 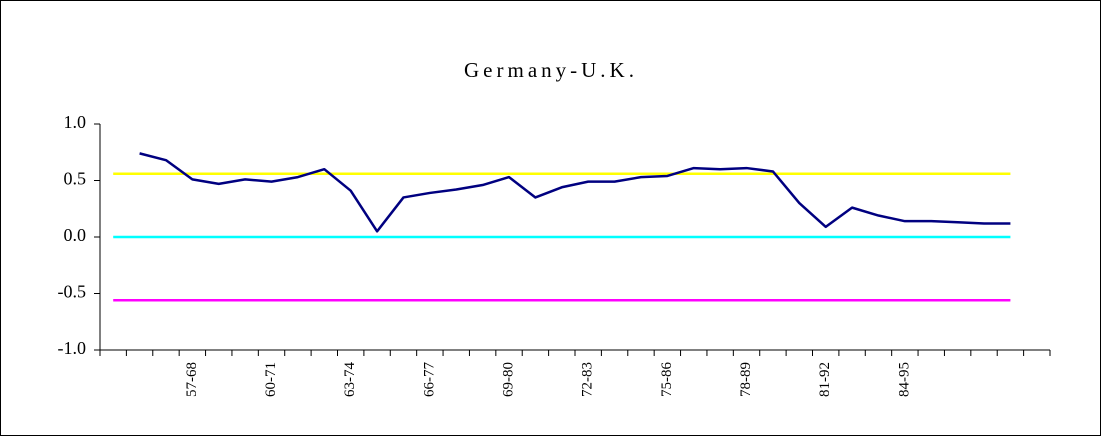 What do you see at coordinates (575, 192) in the screenshot?
I see `series-line` at bounding box center [575, 192].